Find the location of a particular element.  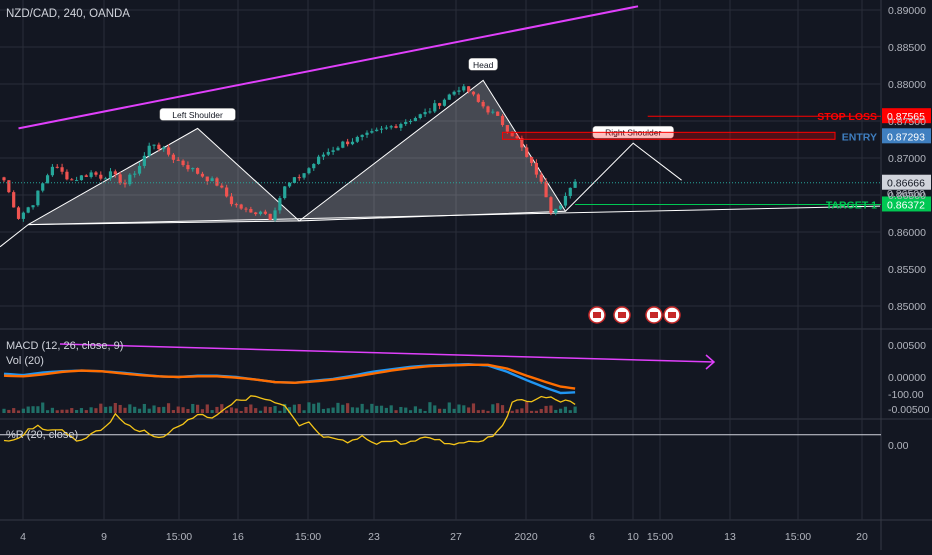

annotation-label: Head is located at coordinates (483, 65).